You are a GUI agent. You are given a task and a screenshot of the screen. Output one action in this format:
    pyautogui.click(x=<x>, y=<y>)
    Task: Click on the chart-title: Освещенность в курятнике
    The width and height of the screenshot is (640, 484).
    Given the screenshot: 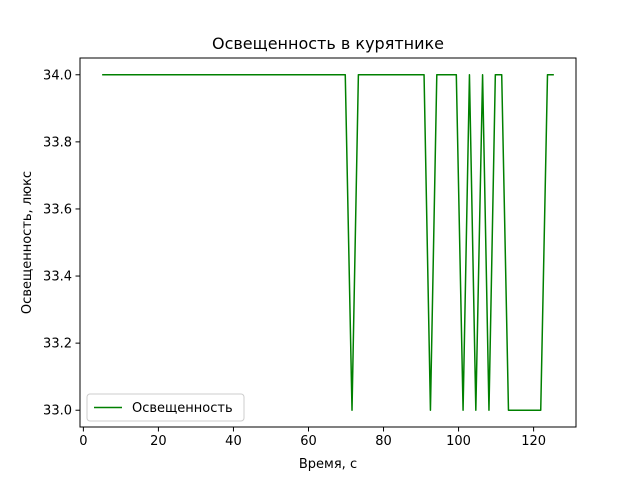 What is the action you would take?
    pyautogui.click(x=328, y=43)
    